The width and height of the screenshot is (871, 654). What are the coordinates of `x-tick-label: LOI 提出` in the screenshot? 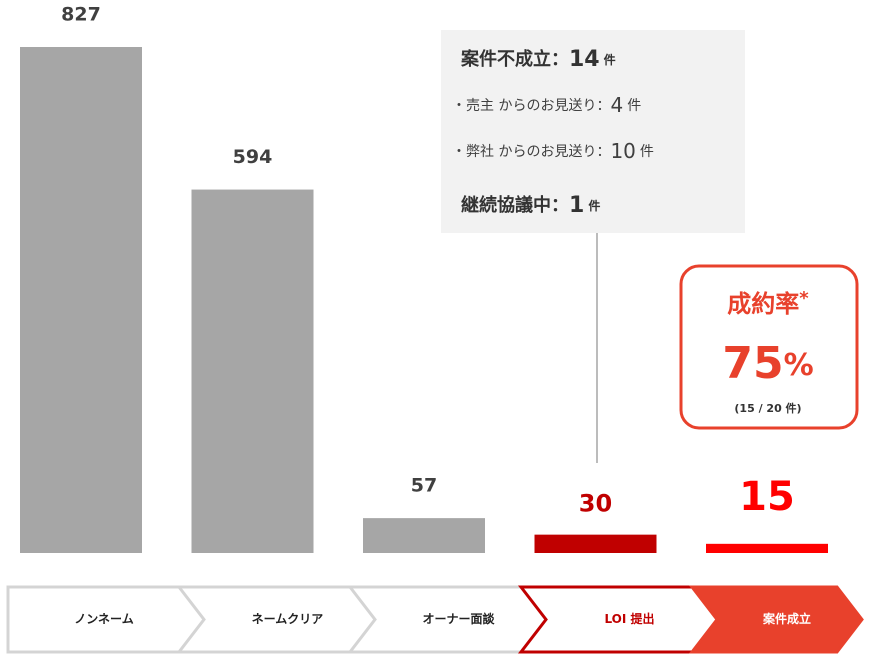 It's located at (629, 618).